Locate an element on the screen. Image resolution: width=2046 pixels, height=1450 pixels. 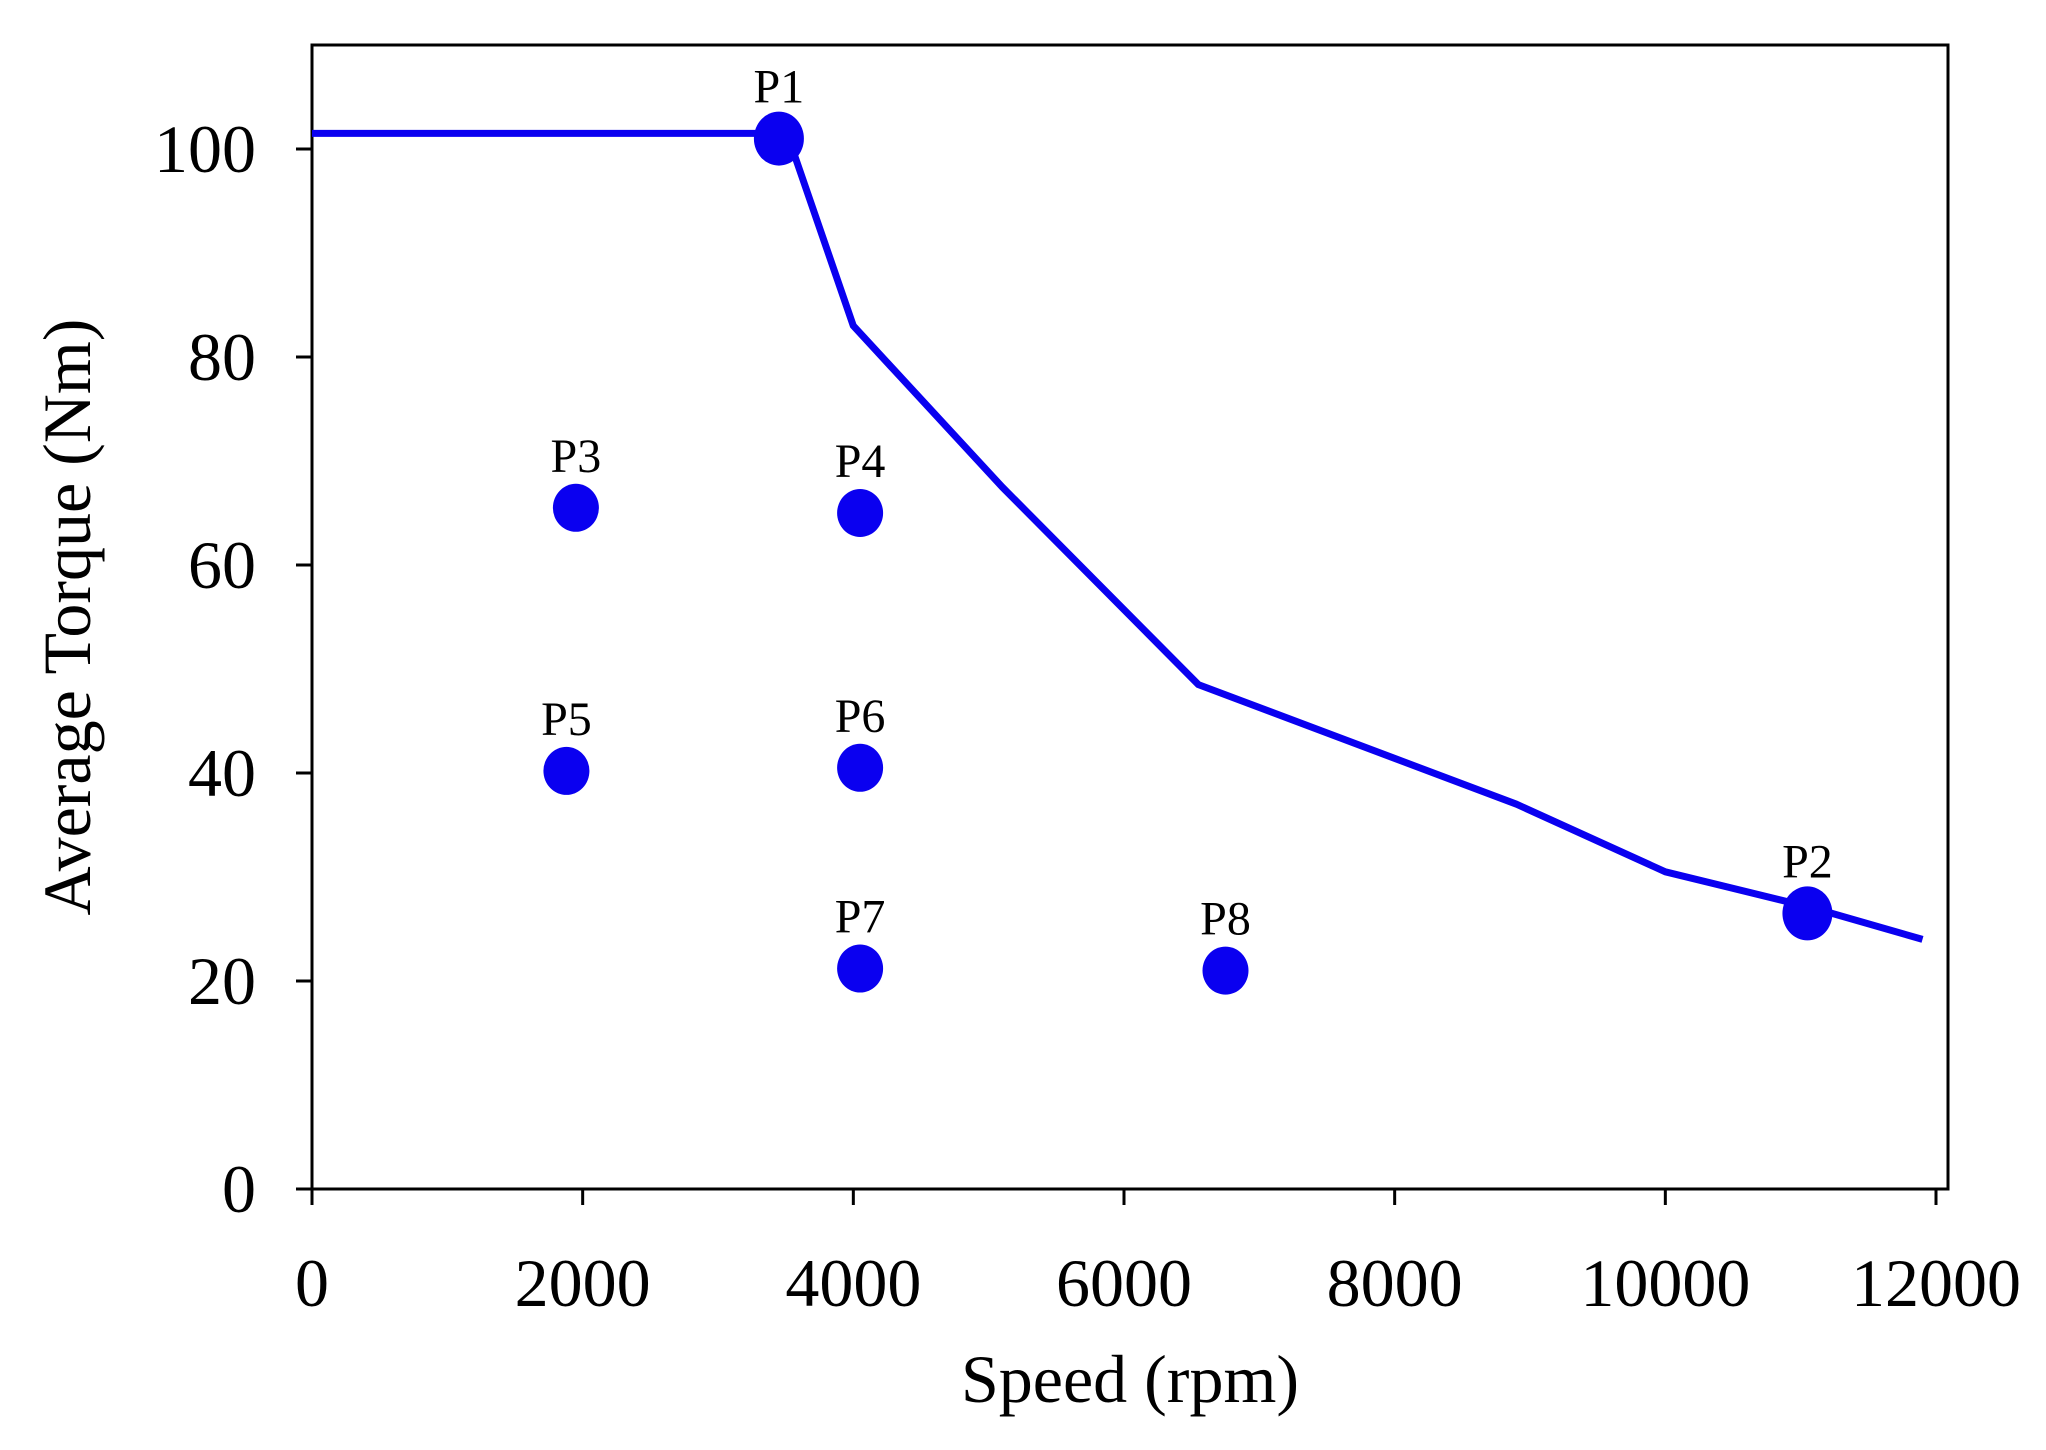
point-p1 is located at coordinates (778, 138).